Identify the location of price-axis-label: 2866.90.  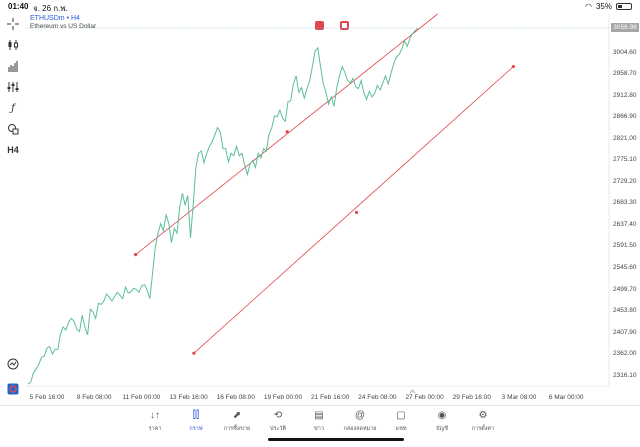
(625, 117).